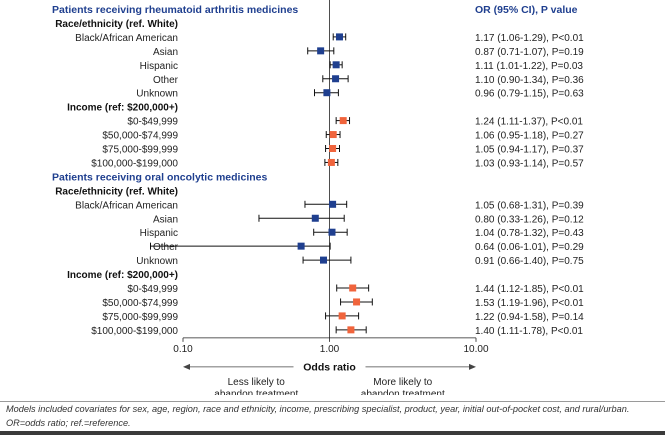 This screenshot has height=435, width=665. What do you see at coordinates (332, 401) in the screenshot?
I see `footnote-divider` at bounding box center [332, 401].